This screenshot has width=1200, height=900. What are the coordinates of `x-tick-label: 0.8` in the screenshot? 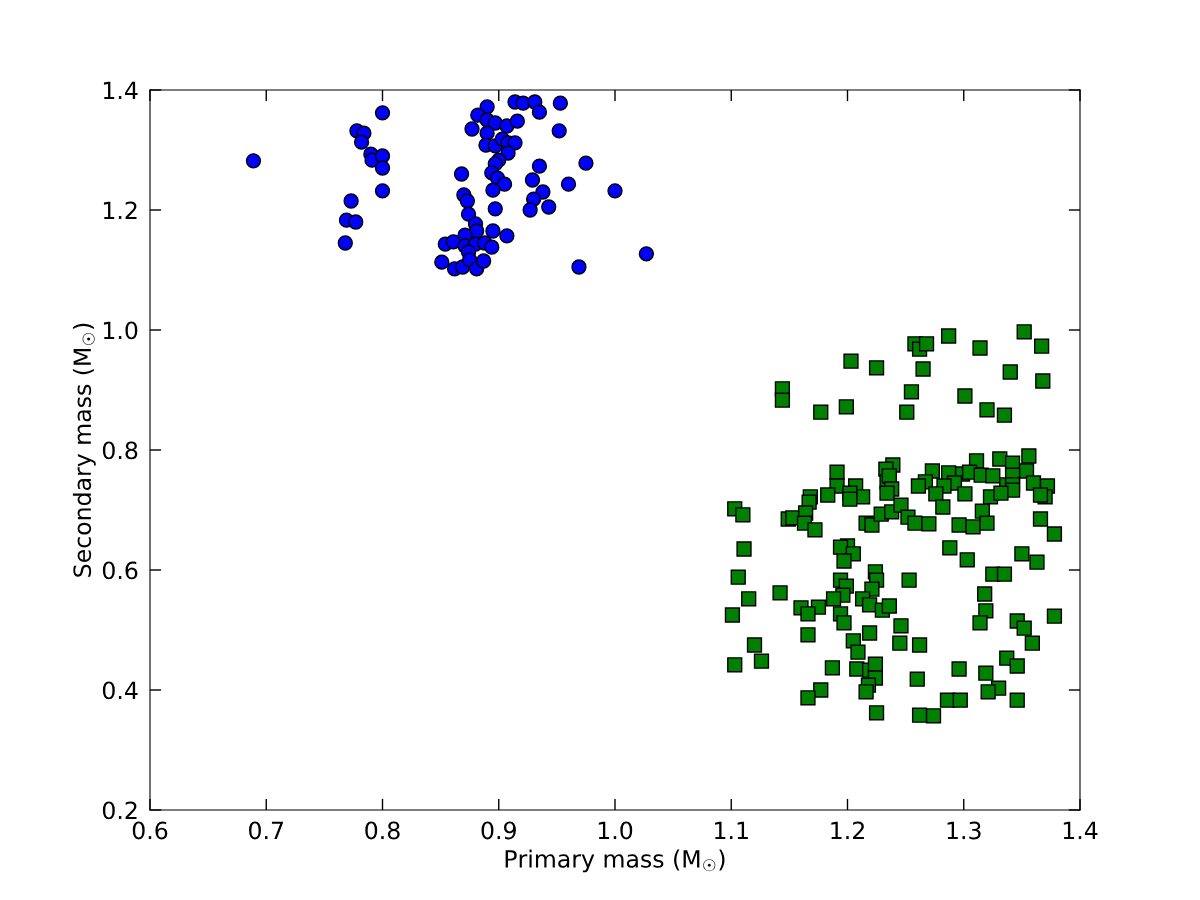 It's located at (382, 830).